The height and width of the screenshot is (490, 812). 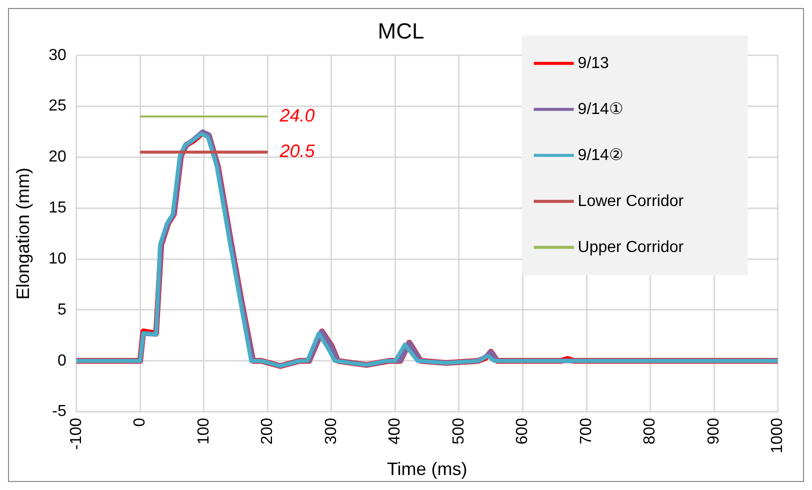 What do you see at coordinates (395, 431) in the screenshot?
I see `x-tick-label: 400` at bounding box center [395, 431].